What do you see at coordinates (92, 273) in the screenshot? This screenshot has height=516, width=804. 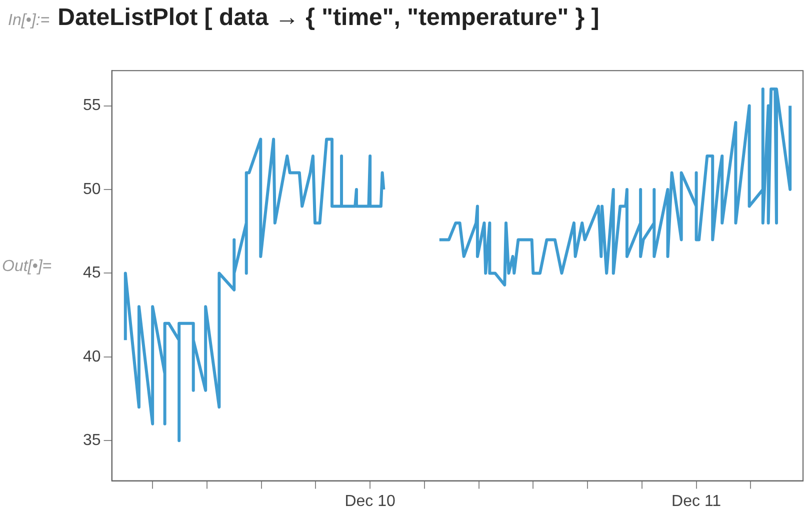 I see `y-tick-label: 45` at bounding box center [92, 273].